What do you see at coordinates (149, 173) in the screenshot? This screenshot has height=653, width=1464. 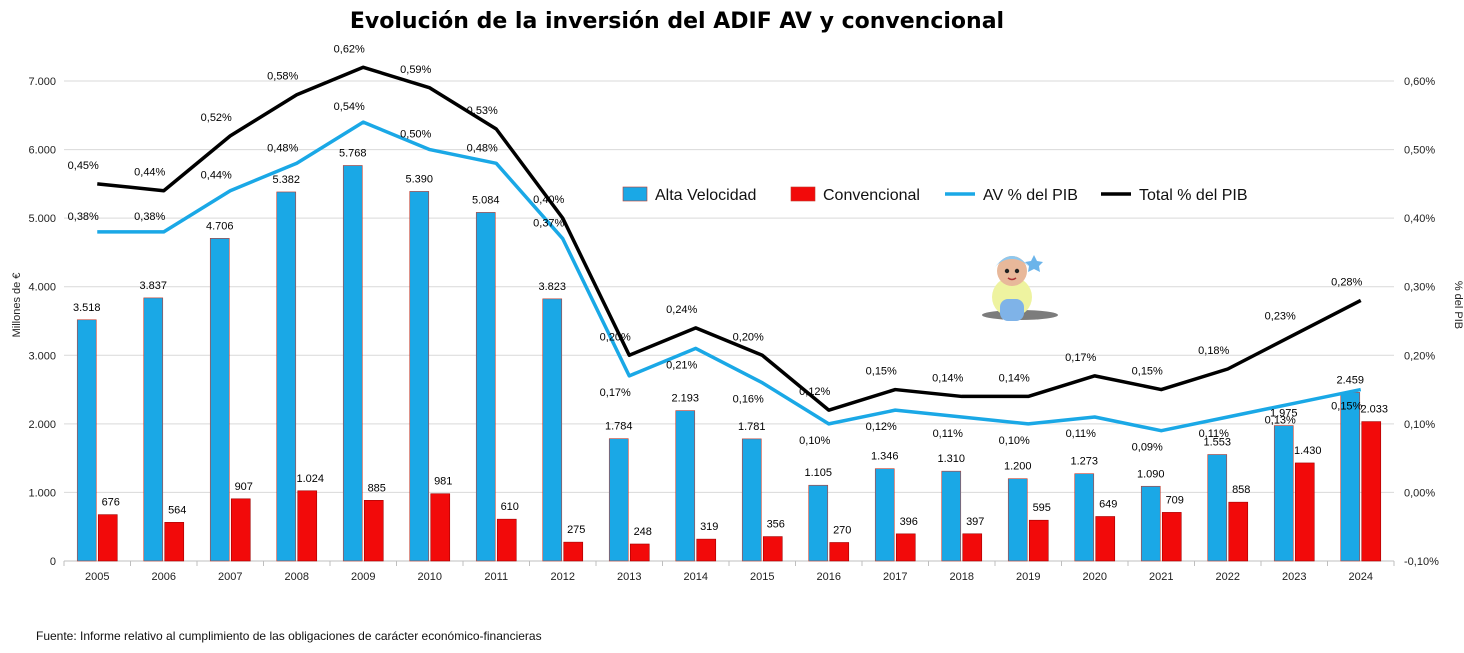 I see `point-label-total-pib: 0,44%` at bounding box center [149, 173].